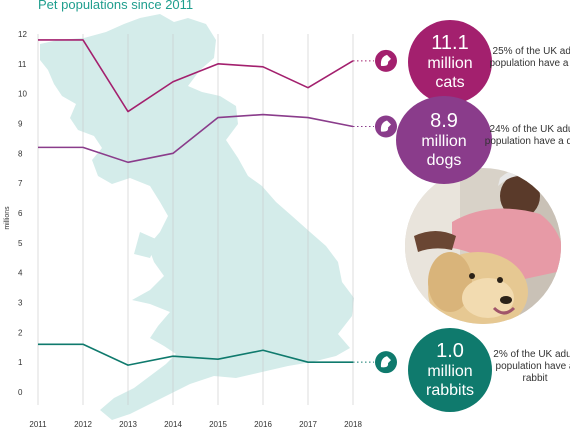 This screenshot has width=570, height=429. What do you see at coordinates (128, 424) in the screenshot?
I see `x-tick-label-2013: 2013` at bounding box center [128, 424].